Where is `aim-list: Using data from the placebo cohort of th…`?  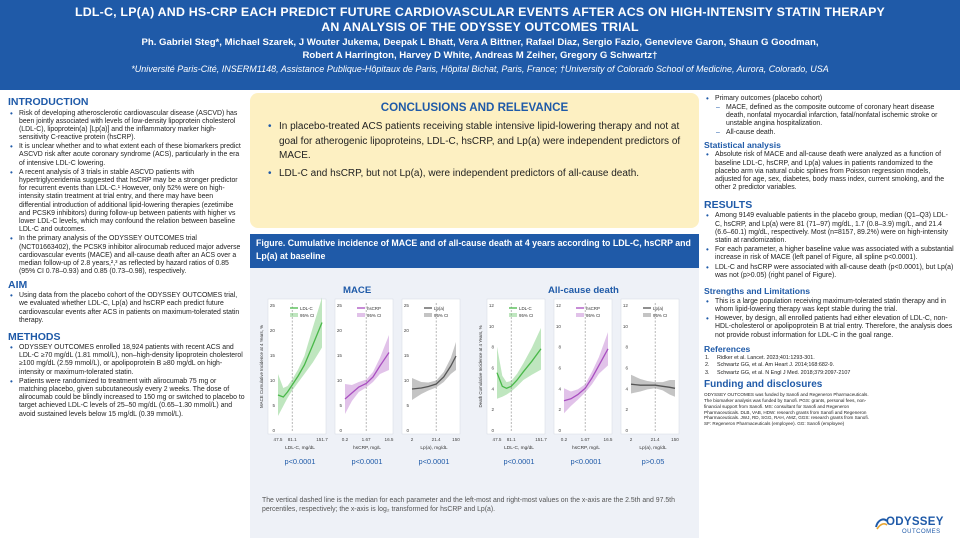 aim-list: Using data from the placebo cohort of th… is located at coordinates (126, 308).